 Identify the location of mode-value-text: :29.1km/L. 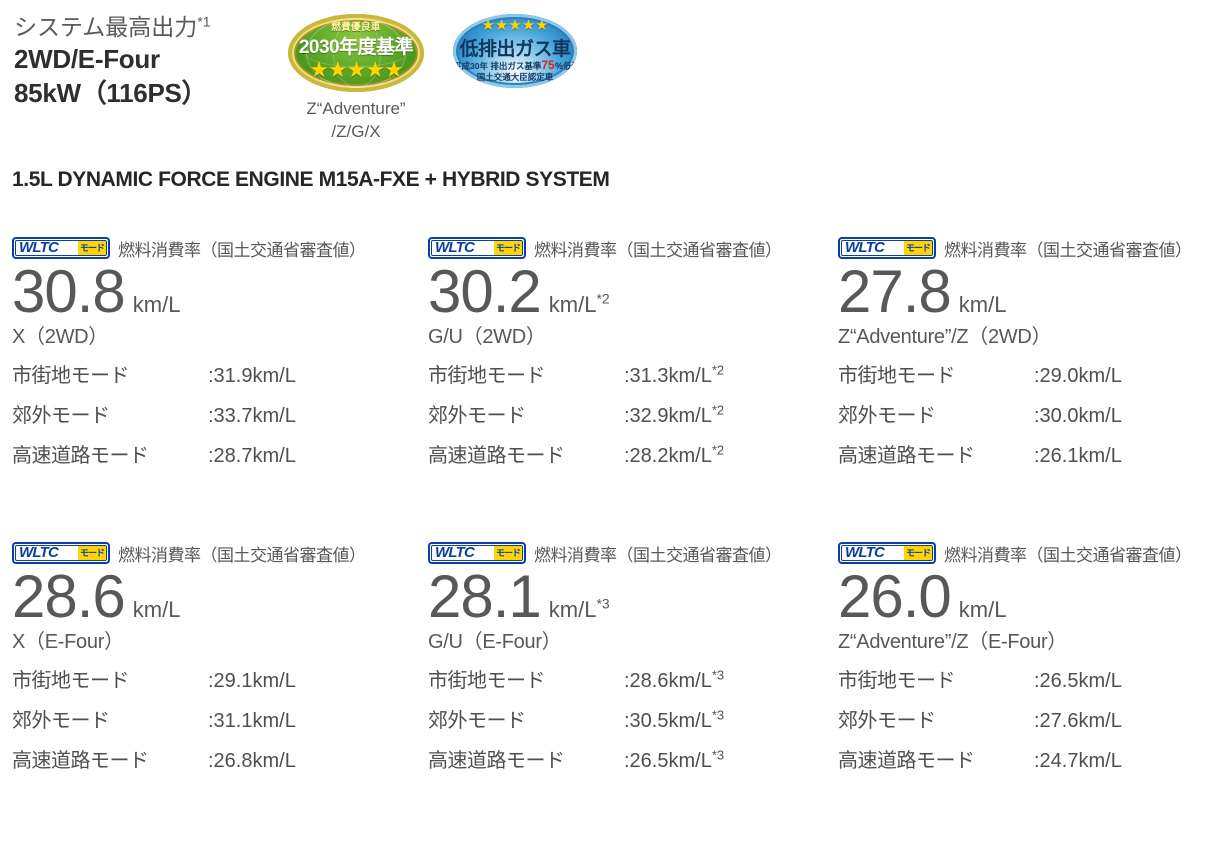
(252, 681).